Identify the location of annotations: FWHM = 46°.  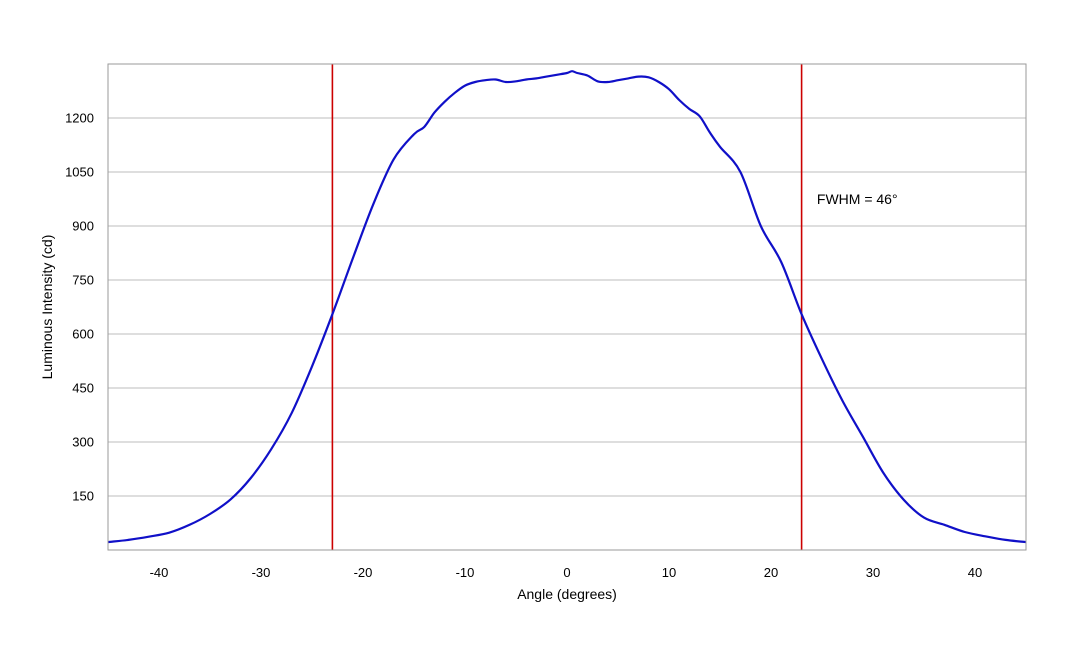
(857, 199).